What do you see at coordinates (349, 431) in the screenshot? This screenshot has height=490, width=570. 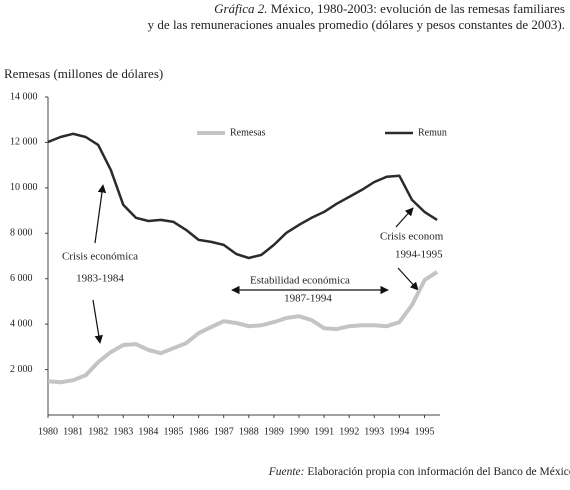 I see `x-tick-label: 1992` at bounding box center [349, 431].